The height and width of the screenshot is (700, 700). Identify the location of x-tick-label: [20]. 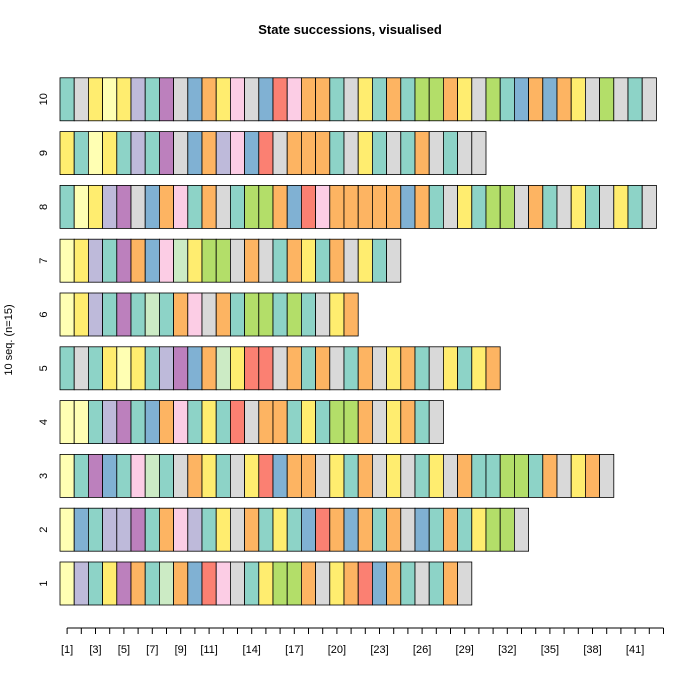
(337, 650).